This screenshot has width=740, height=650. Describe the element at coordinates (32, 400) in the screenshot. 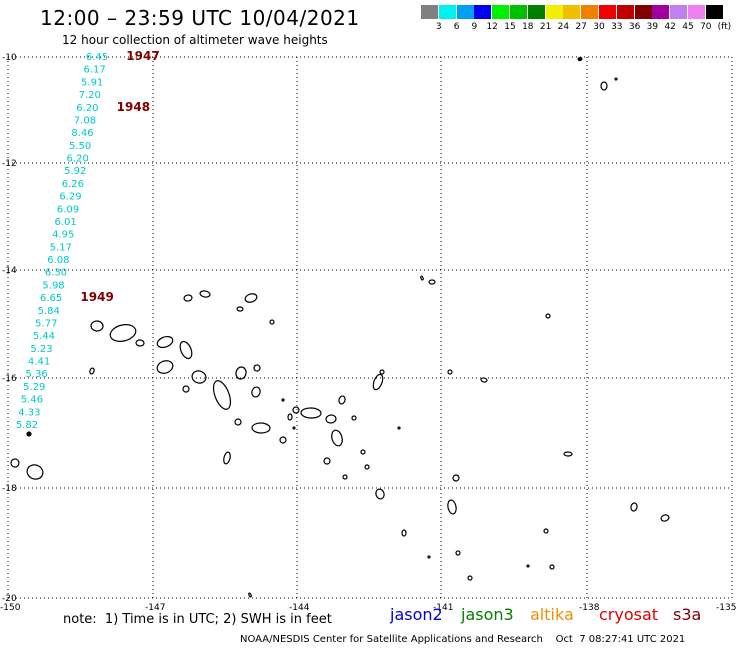

I see `swh-value: 5.46` at that location.